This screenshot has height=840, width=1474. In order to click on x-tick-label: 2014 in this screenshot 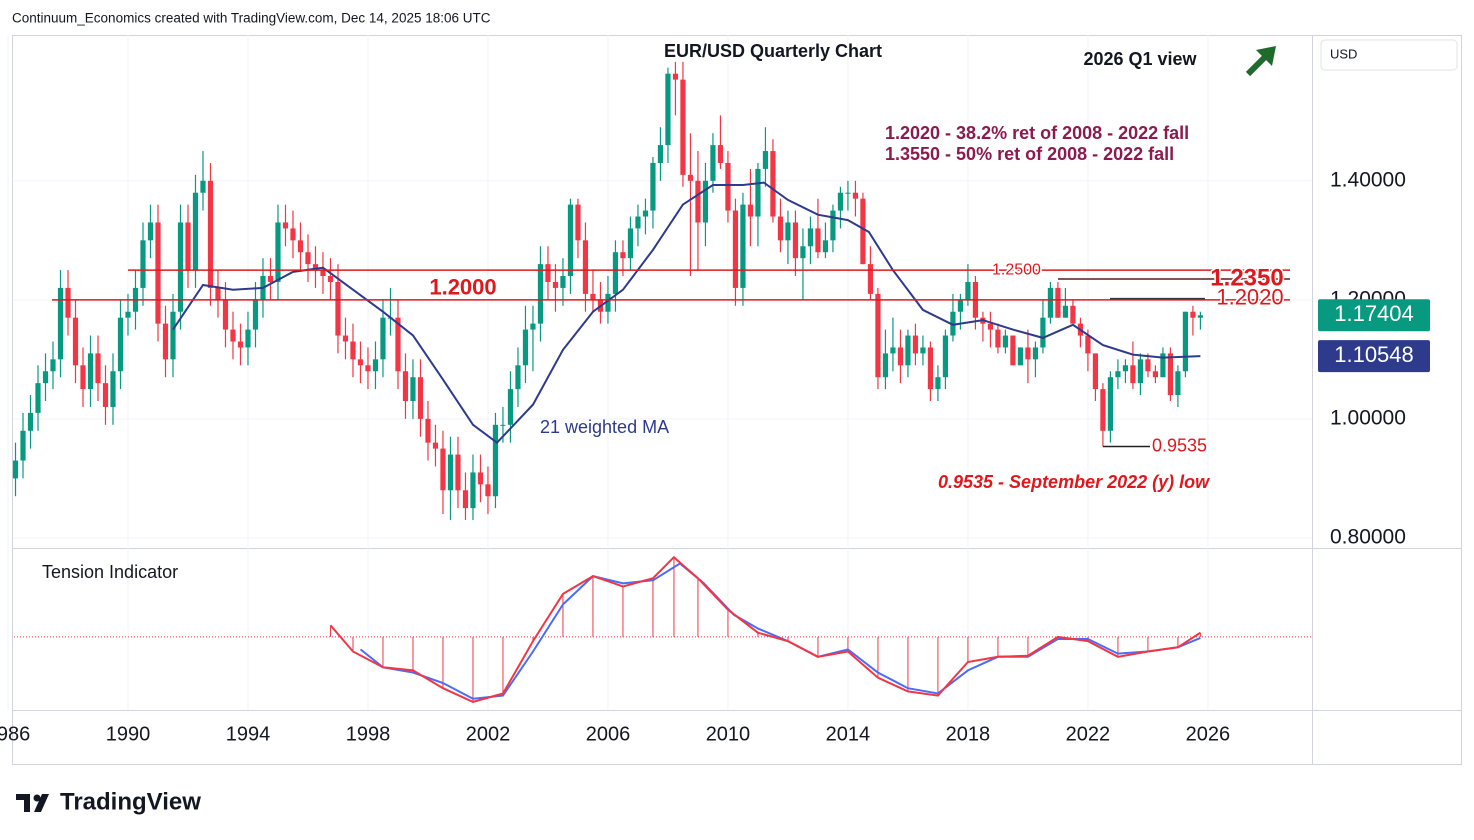, I will do `click(848, 734)`.